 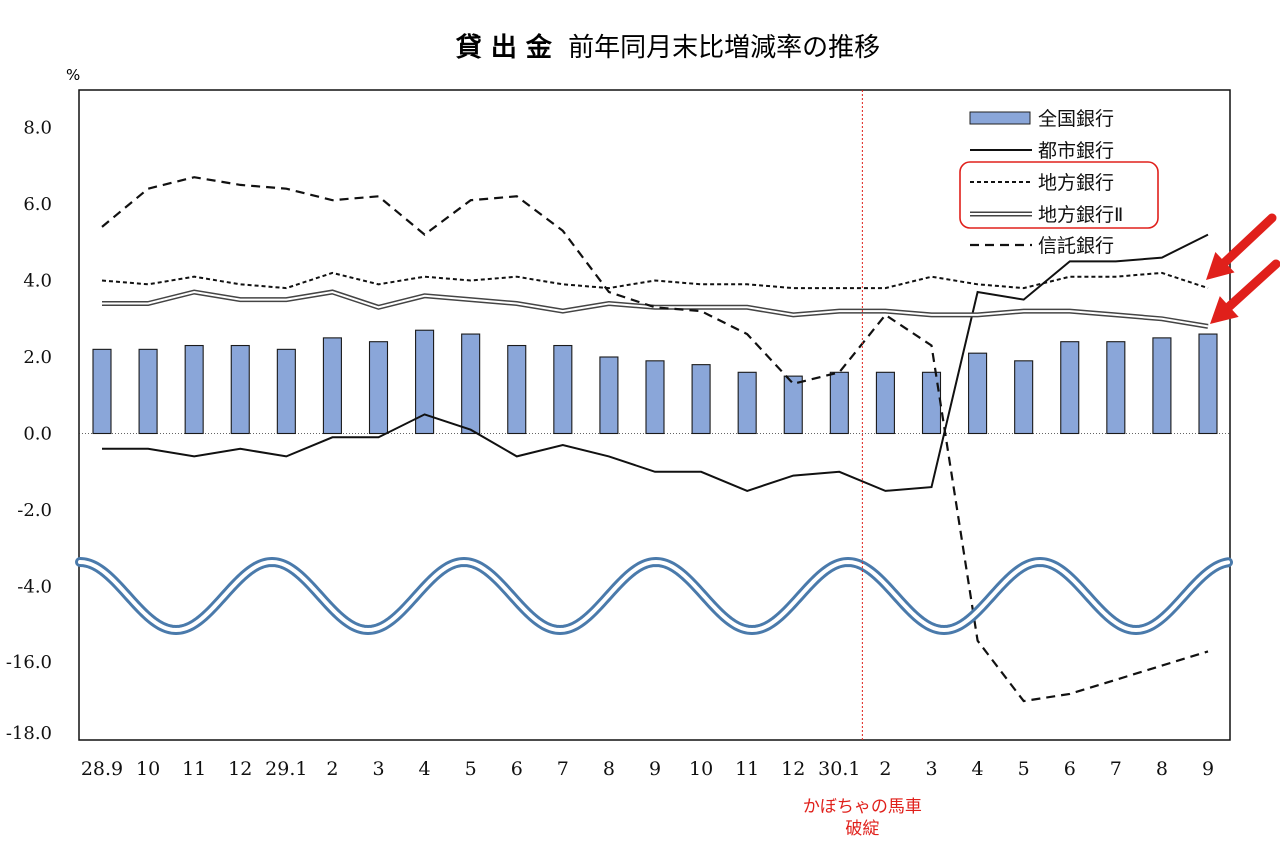 What do you see at coordinates (862, 829) in the screenshot?
I see `annotation-line: 破綻` at bounding box center [862, 829].